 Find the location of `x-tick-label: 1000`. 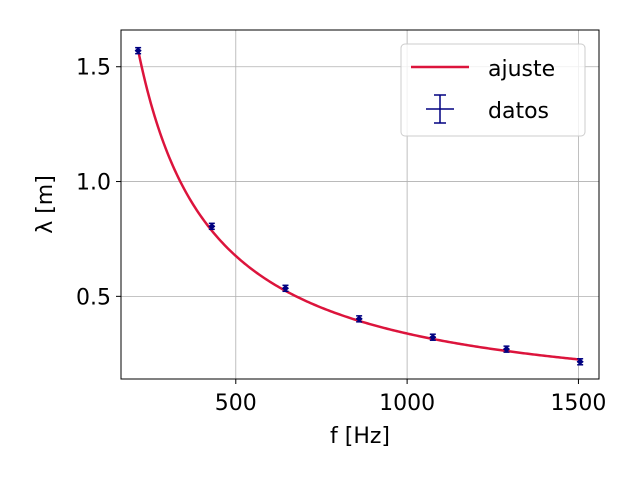

x-tick-label: 1000 is located at coordinates (407, 403).